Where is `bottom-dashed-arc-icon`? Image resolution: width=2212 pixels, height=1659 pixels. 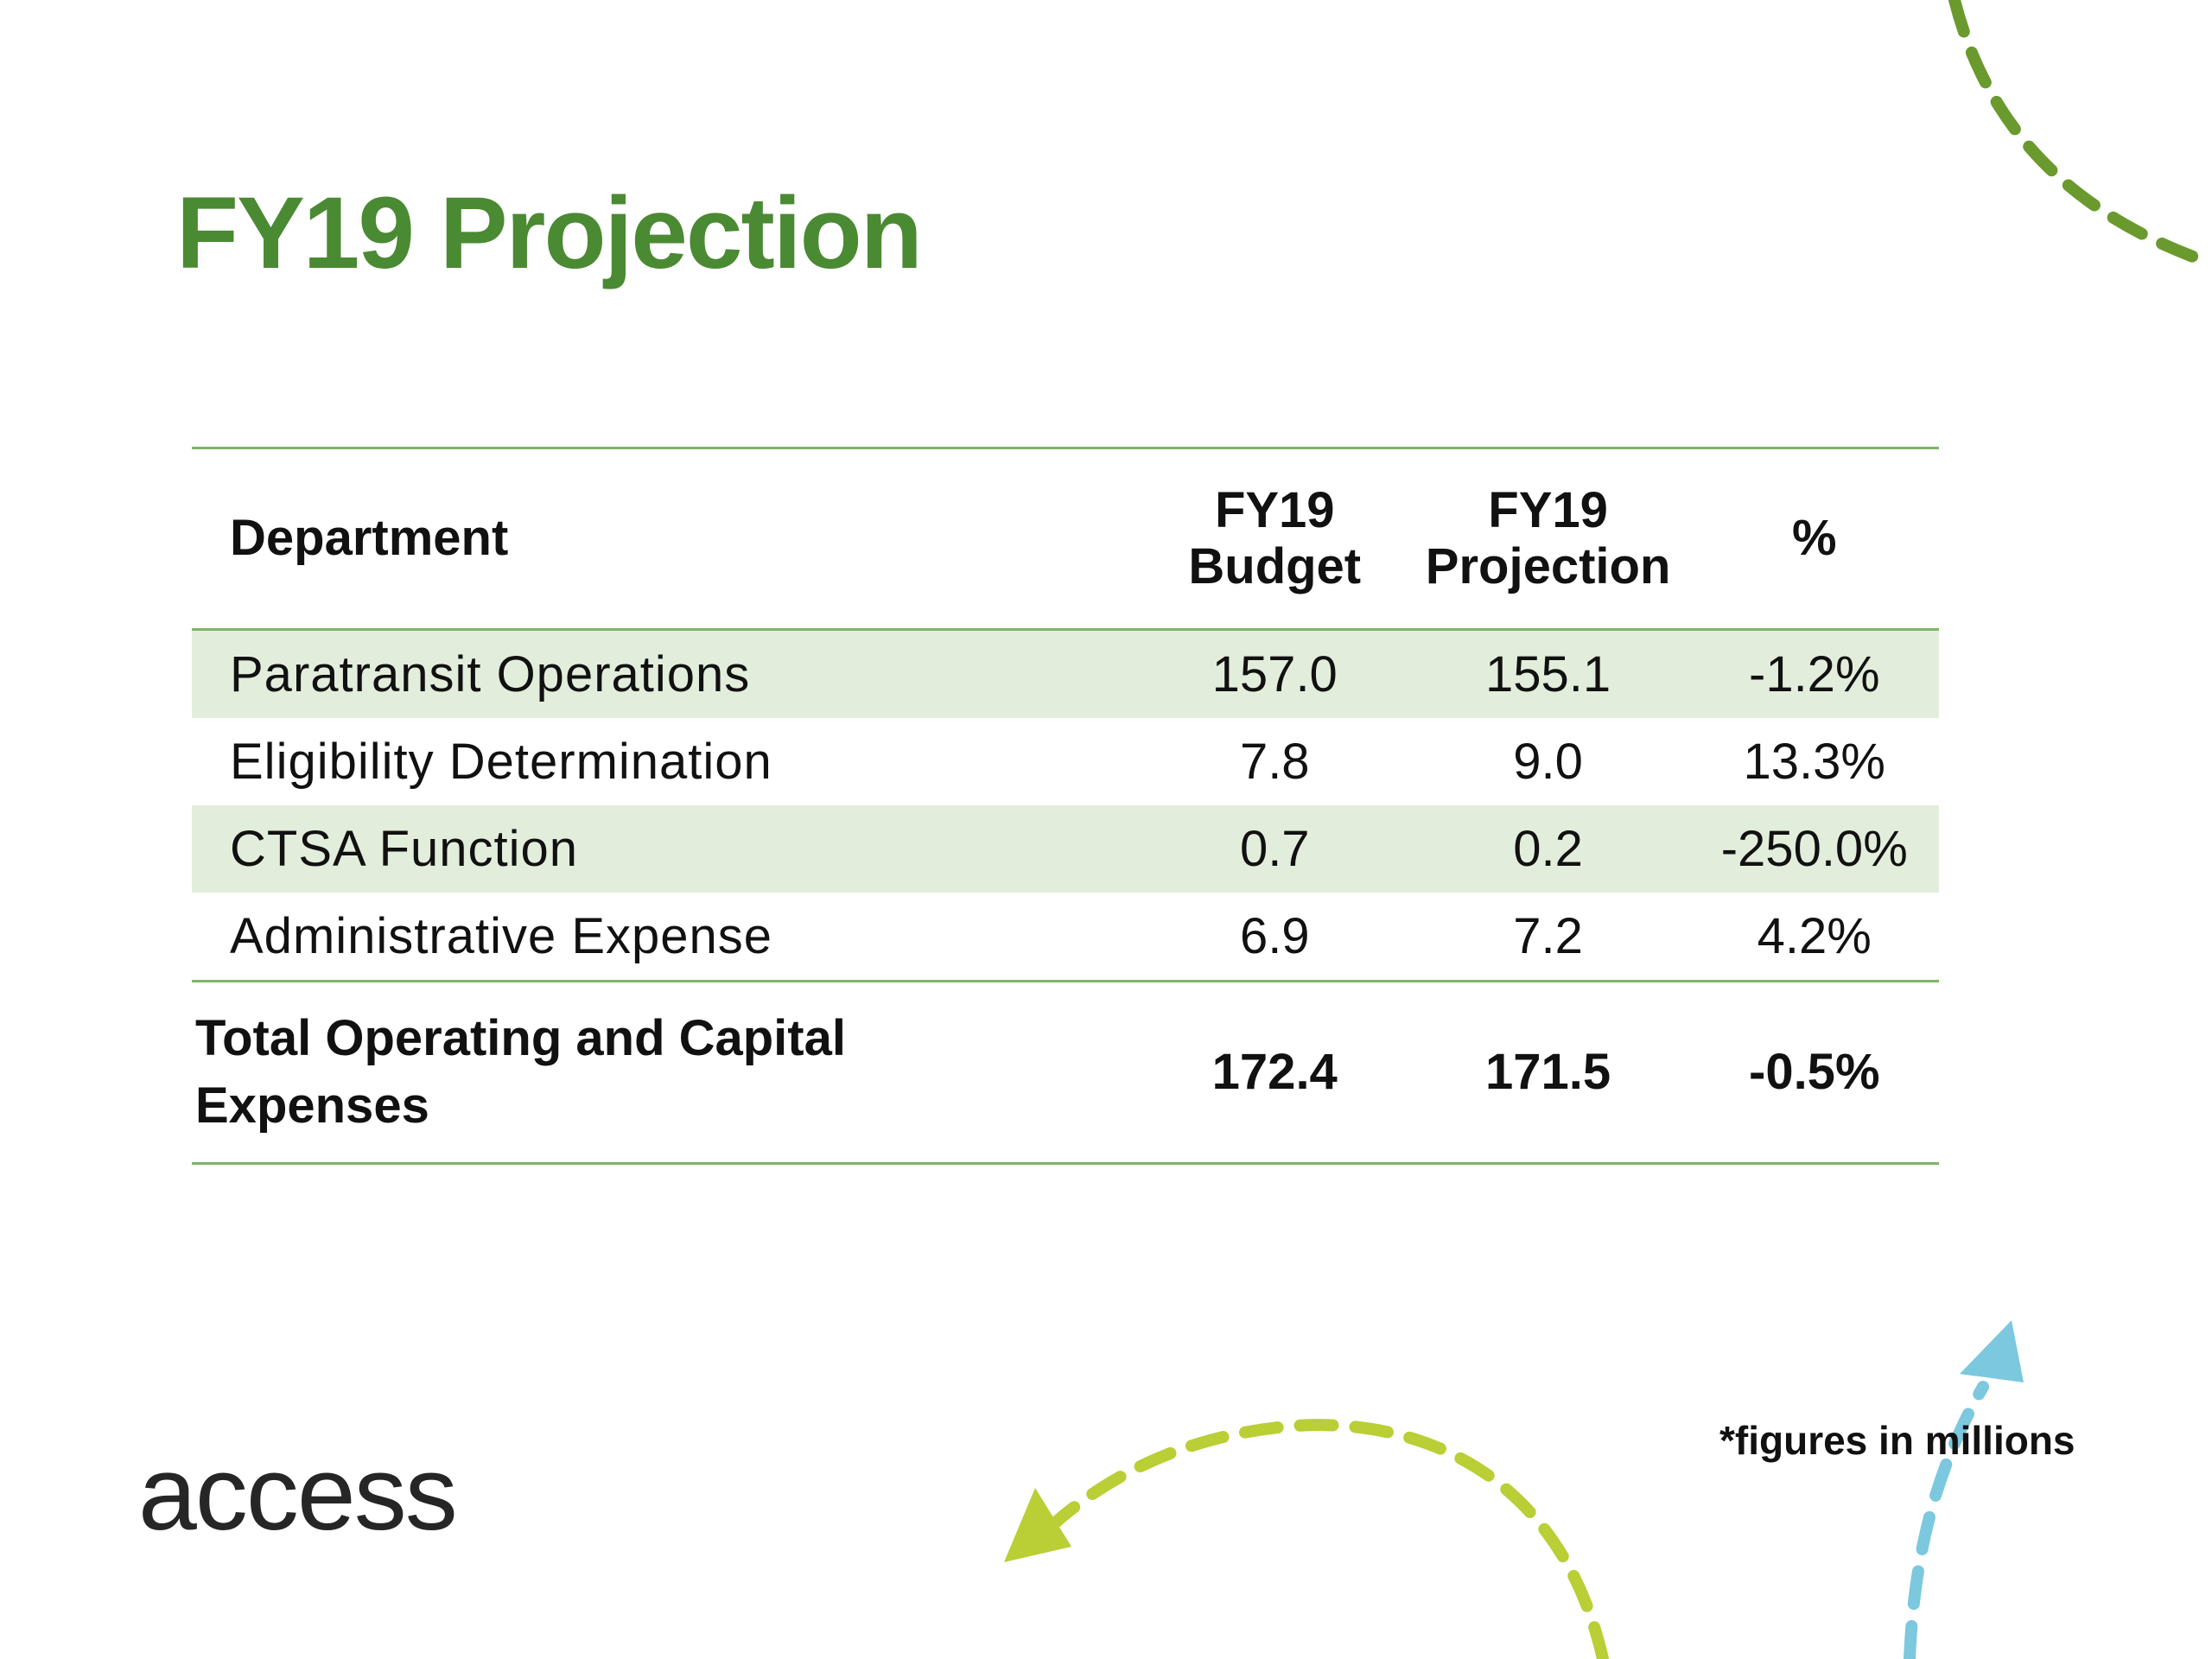 bottom-dashed-arc-icon is located at coordinates (1327, 1539).